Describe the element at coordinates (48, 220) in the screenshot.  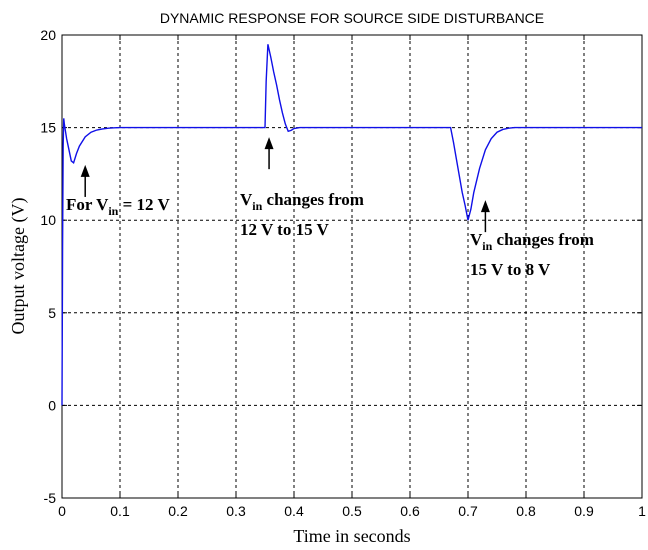
I see `y-tick-label: 10` at that location.